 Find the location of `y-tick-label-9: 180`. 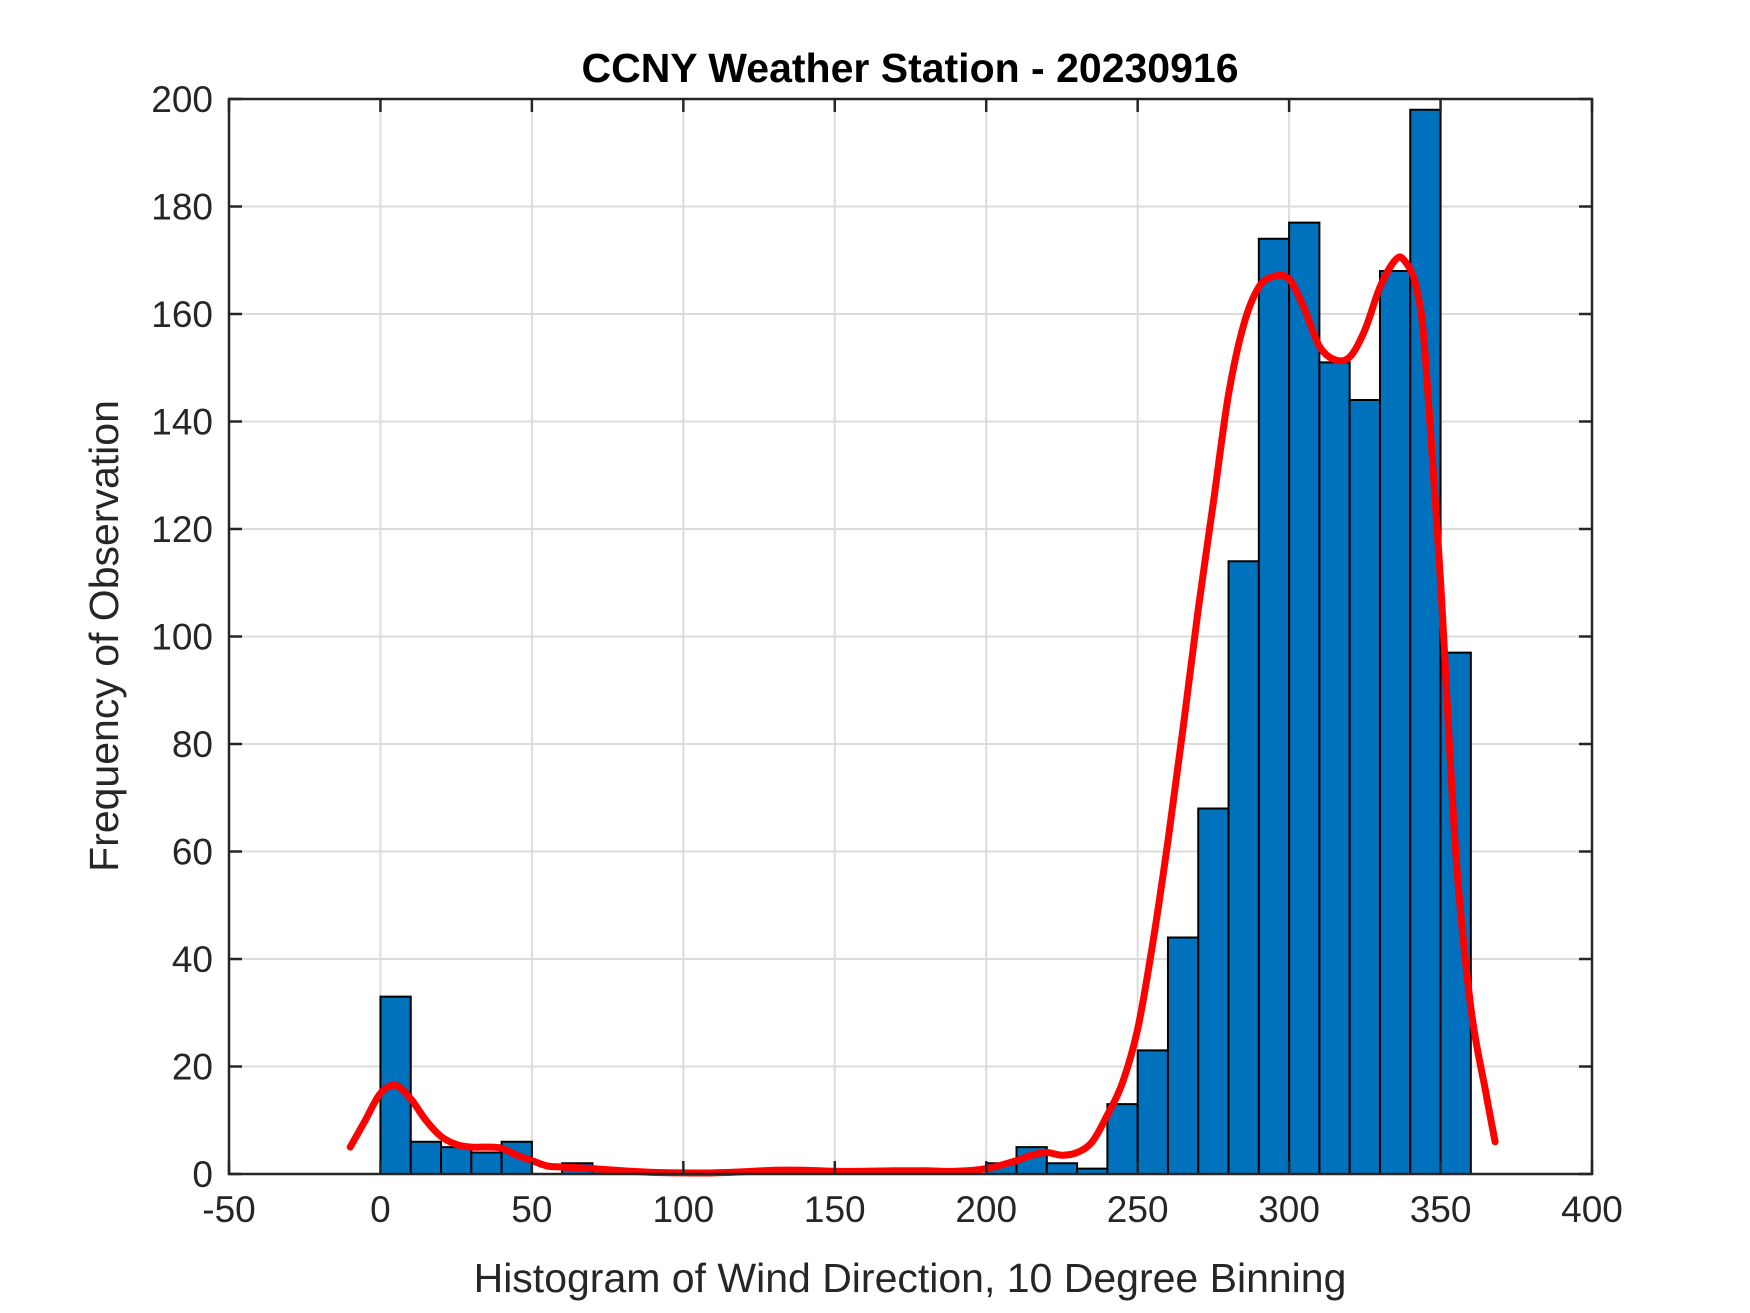

y-tick-label-9: 180 is located at coordinates (182, 207).